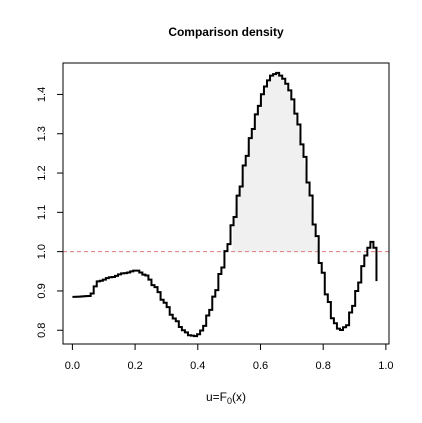  What do you see at coordinates (134, 366) in the screenshot?
I see `x-tick-label: 0.2` at bounding box center [134, 366].